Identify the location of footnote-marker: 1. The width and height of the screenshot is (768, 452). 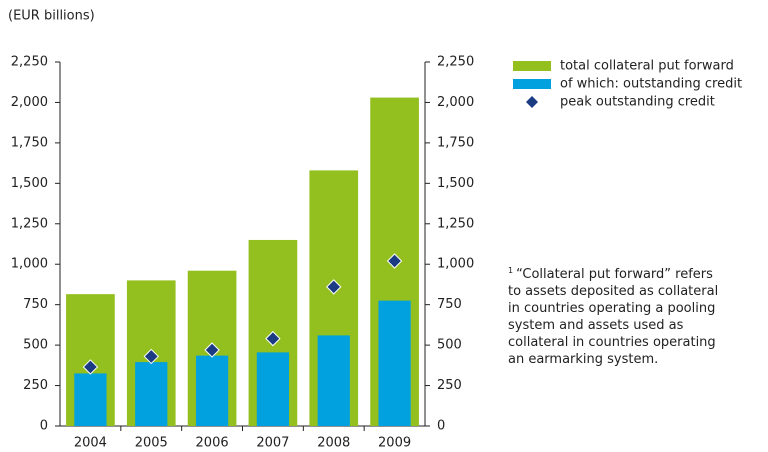
(511, 270).